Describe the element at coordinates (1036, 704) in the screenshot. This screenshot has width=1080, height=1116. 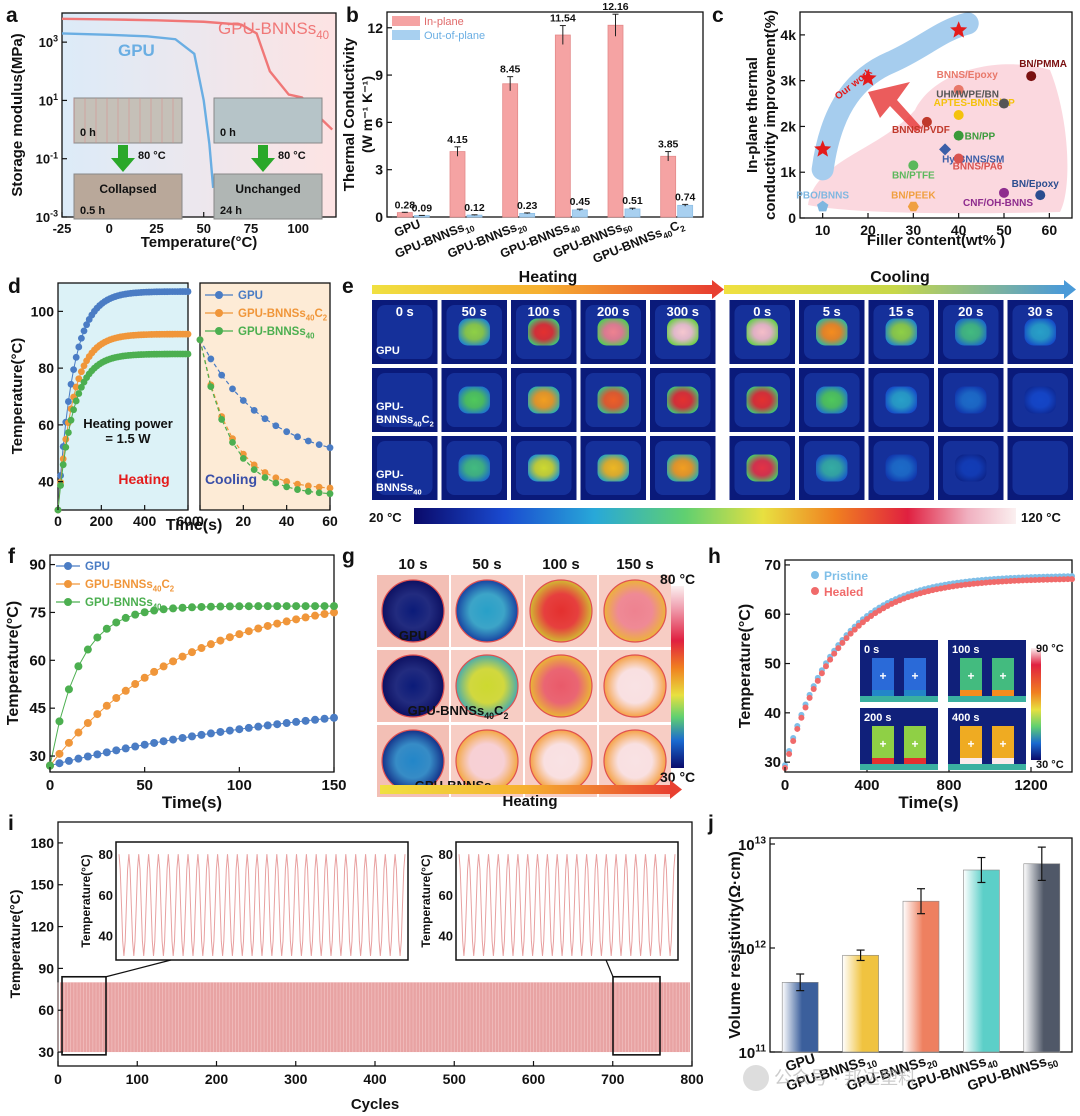
I see `inset-color-scale` at that location.